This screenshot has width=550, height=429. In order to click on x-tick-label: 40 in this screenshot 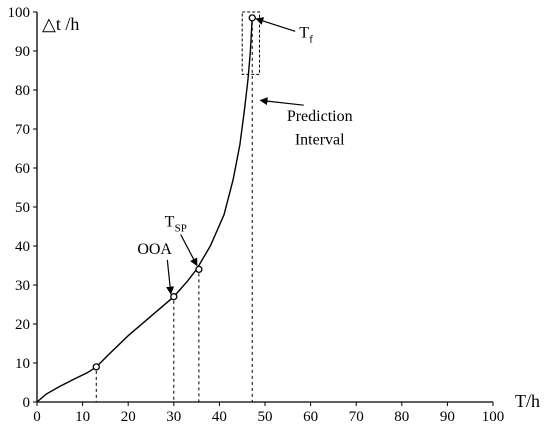, I will do `click(219, 417)`.